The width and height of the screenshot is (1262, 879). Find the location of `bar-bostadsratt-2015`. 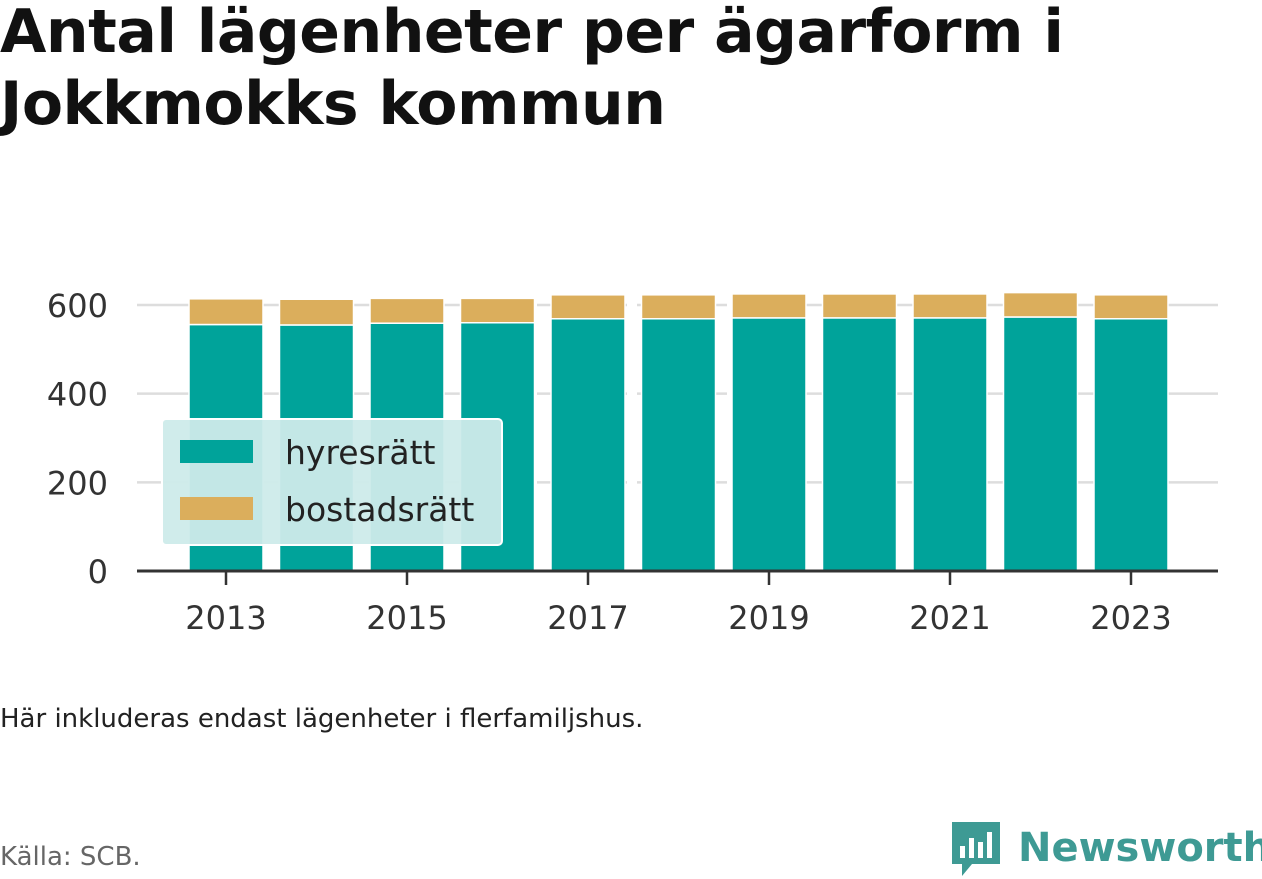

bar-bostadsratt-2015 is located at coordinates (407, 310).